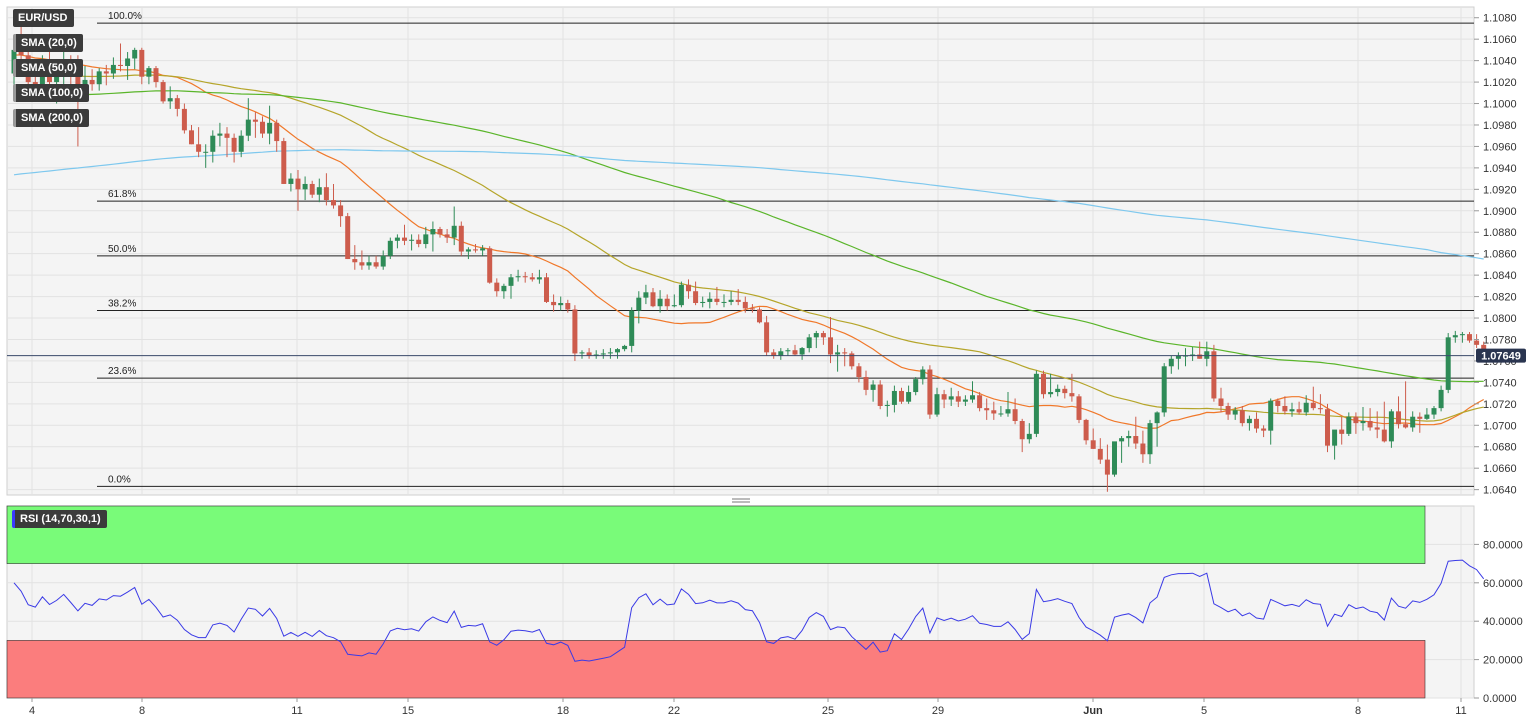  What do you see at coordinates (1501, 355) in the screenshot?
I see `current-price-box` at bounding box center [1501, 355].